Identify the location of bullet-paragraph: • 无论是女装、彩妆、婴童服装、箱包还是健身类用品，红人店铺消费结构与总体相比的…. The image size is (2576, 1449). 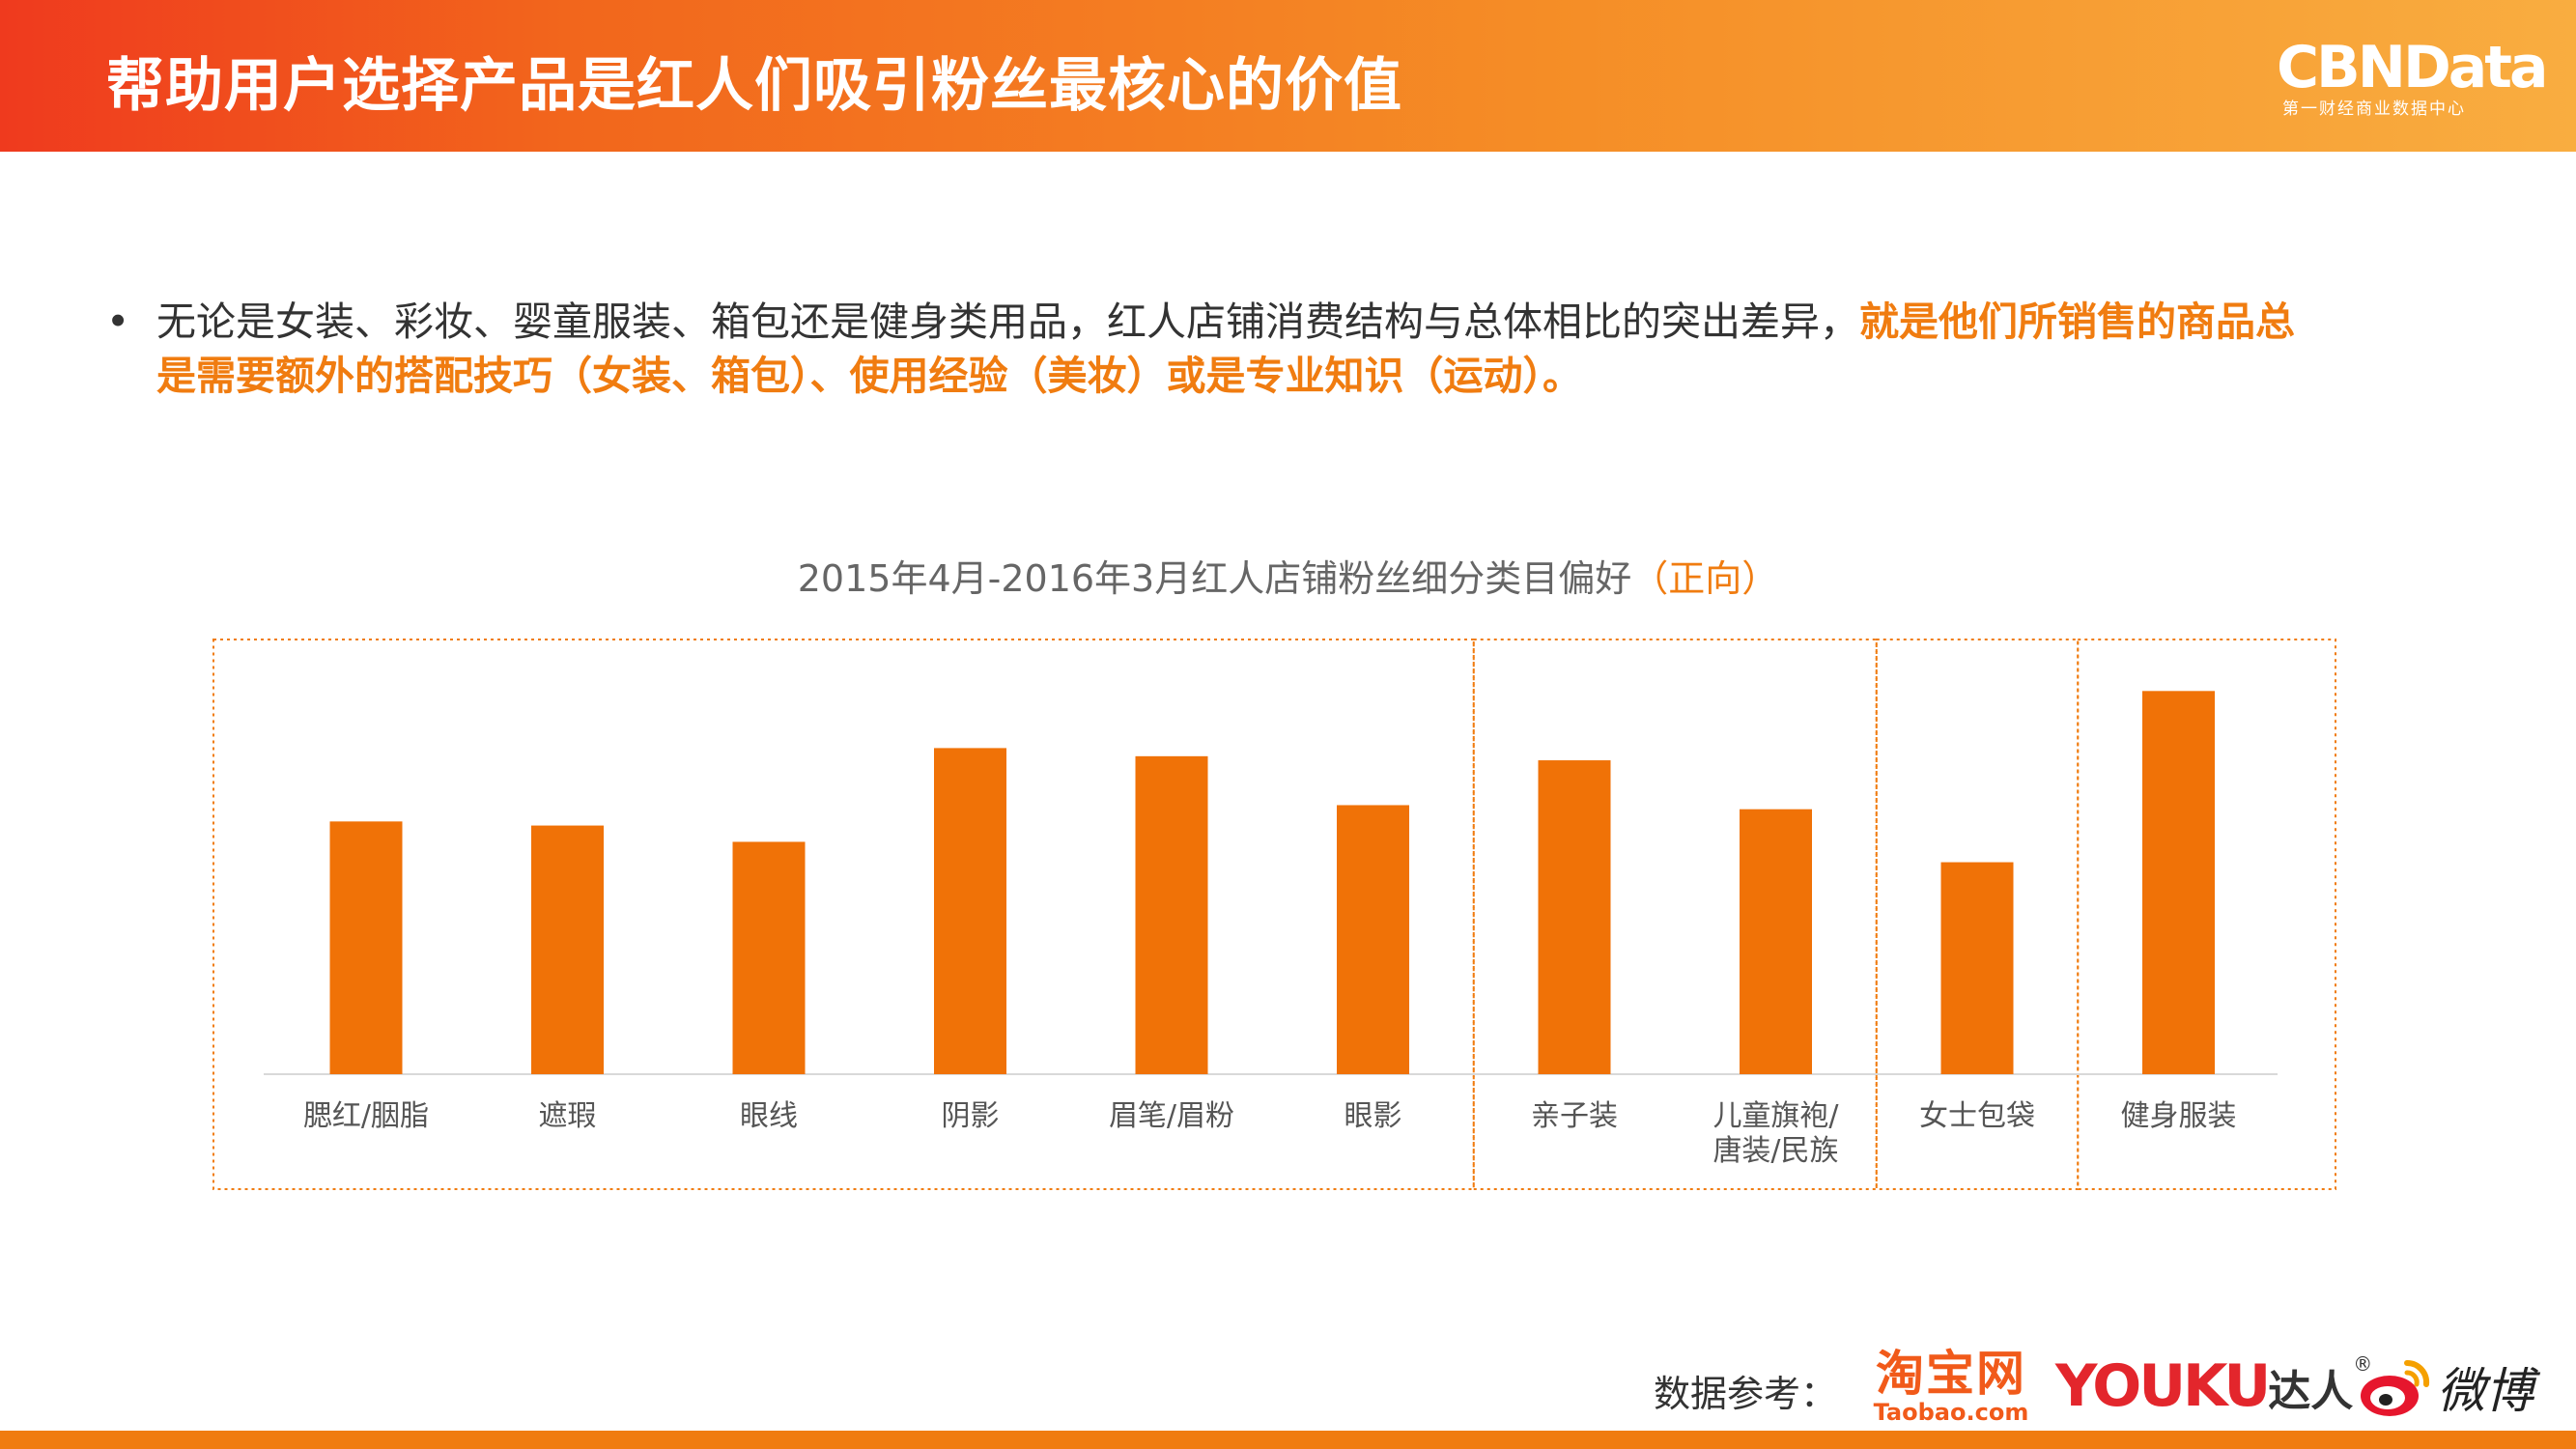
(1212, 349).